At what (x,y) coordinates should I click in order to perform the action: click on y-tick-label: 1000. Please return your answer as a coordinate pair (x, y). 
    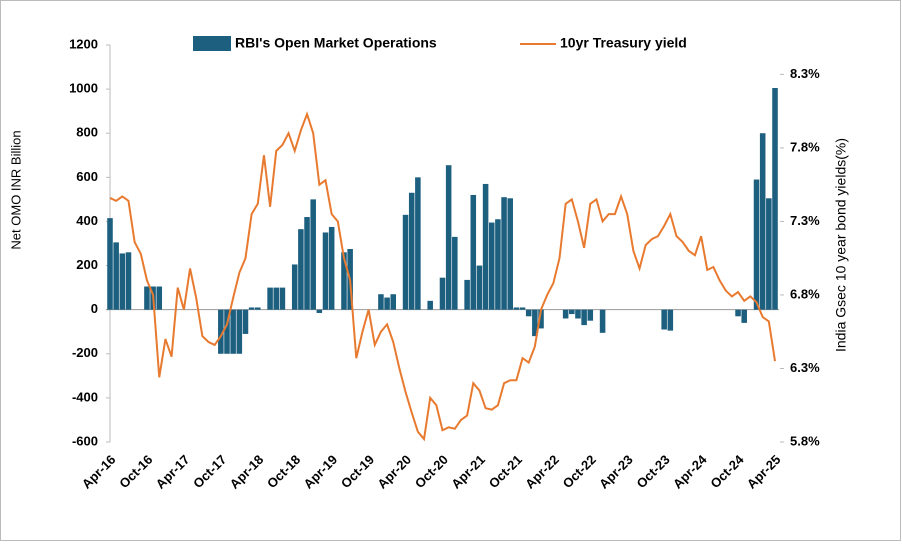
    Looking at the image, I should click on (83, 88).